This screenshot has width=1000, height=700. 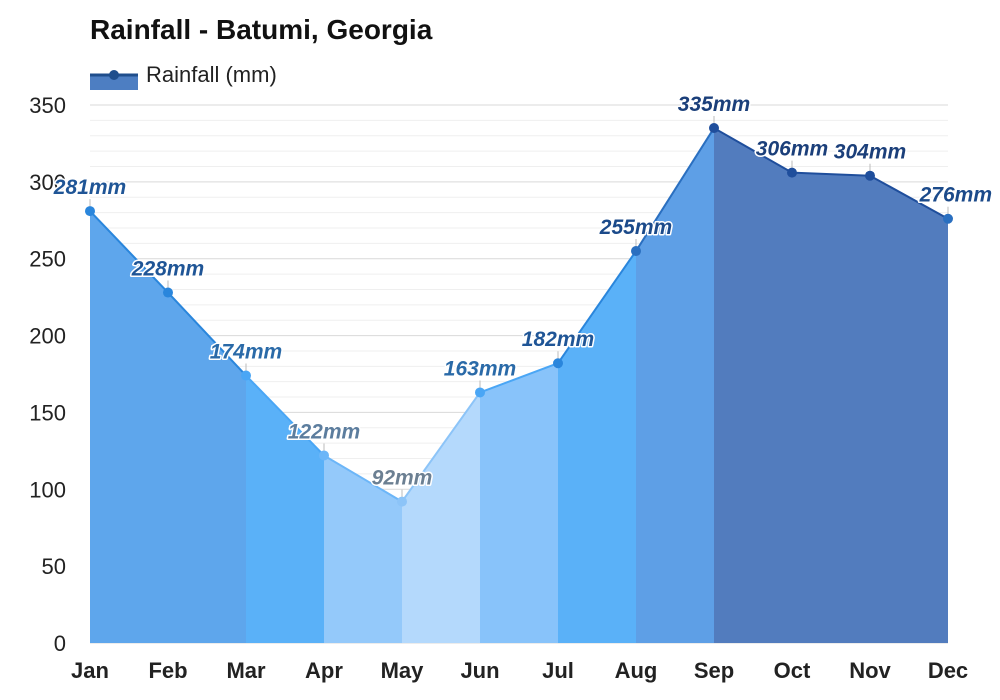 What do you see at coordinates (870, 175) in the screenshot?
I see `data-point-nov` at bounding box center [870, 175].